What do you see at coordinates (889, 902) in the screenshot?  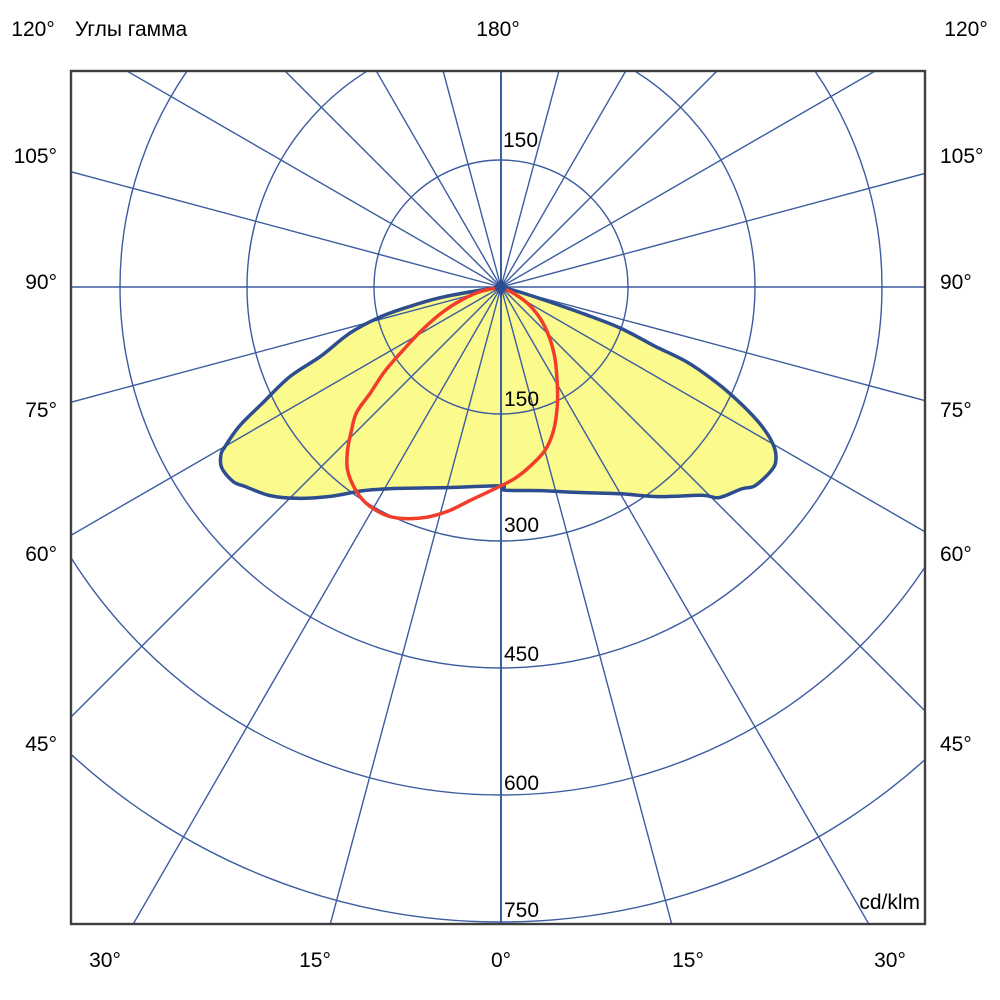 I see `unit-label: cd/klm` at bounding box center [889, 902].